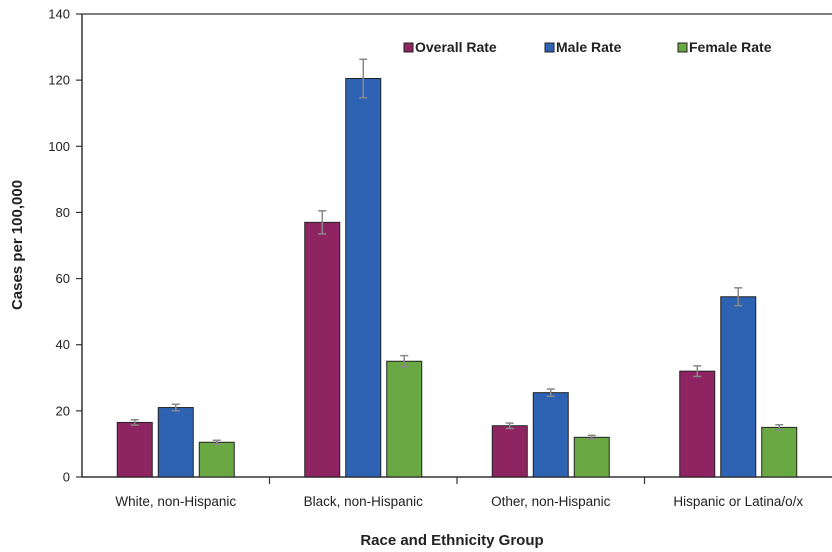 This screenshot has width=832, height=552. I want to click on legend-label: Overall Rate, so click(456, 47).